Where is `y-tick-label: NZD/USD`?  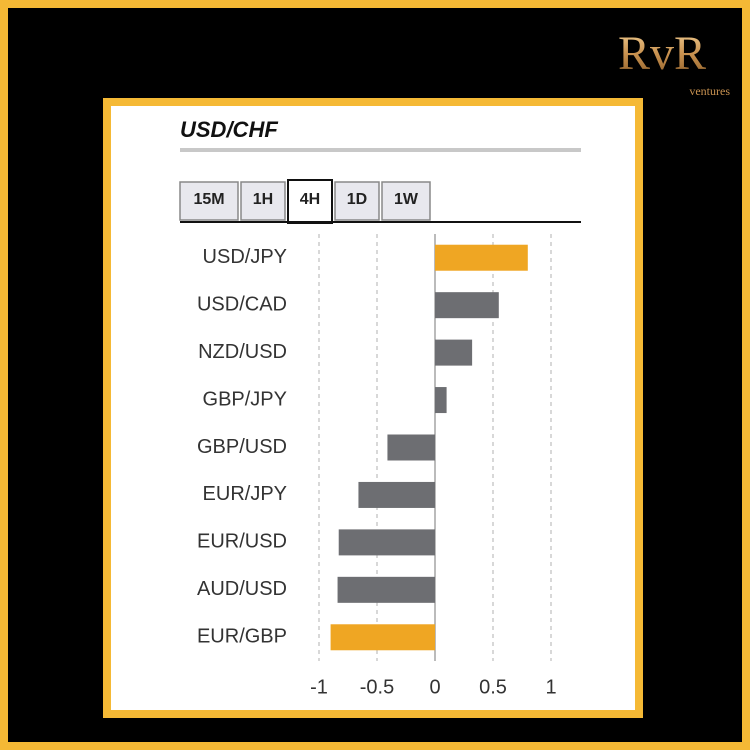 y-tick-label: NZD/USD is located at coordinates (242, 352).